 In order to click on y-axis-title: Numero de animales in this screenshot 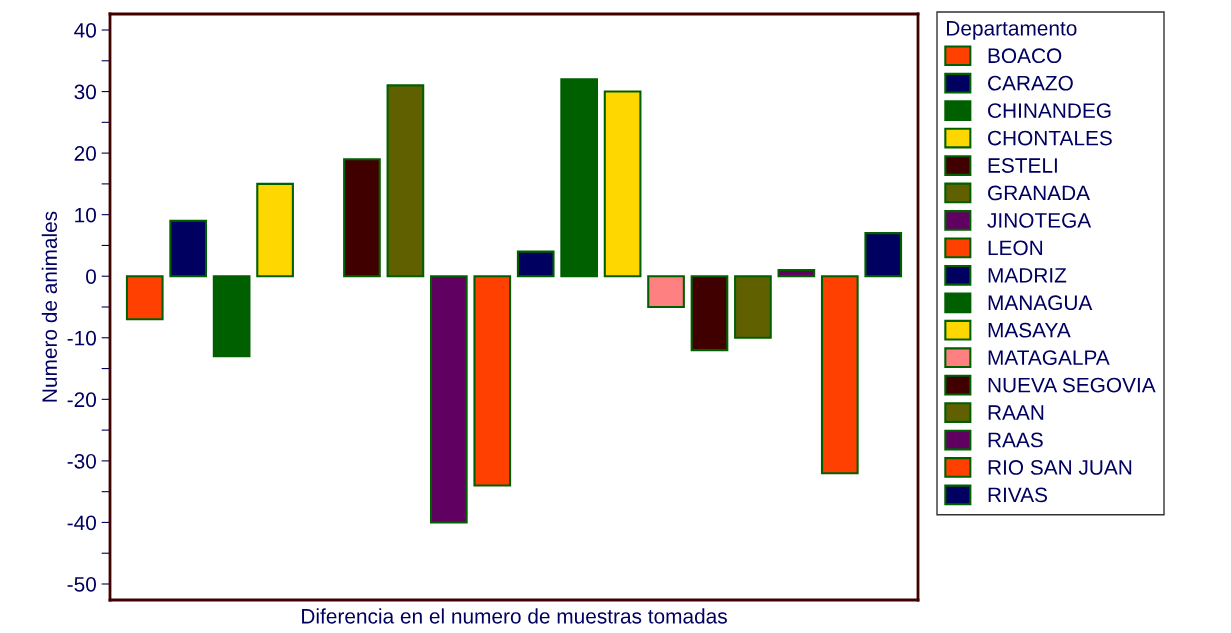, I will do `click(49, 306)`.